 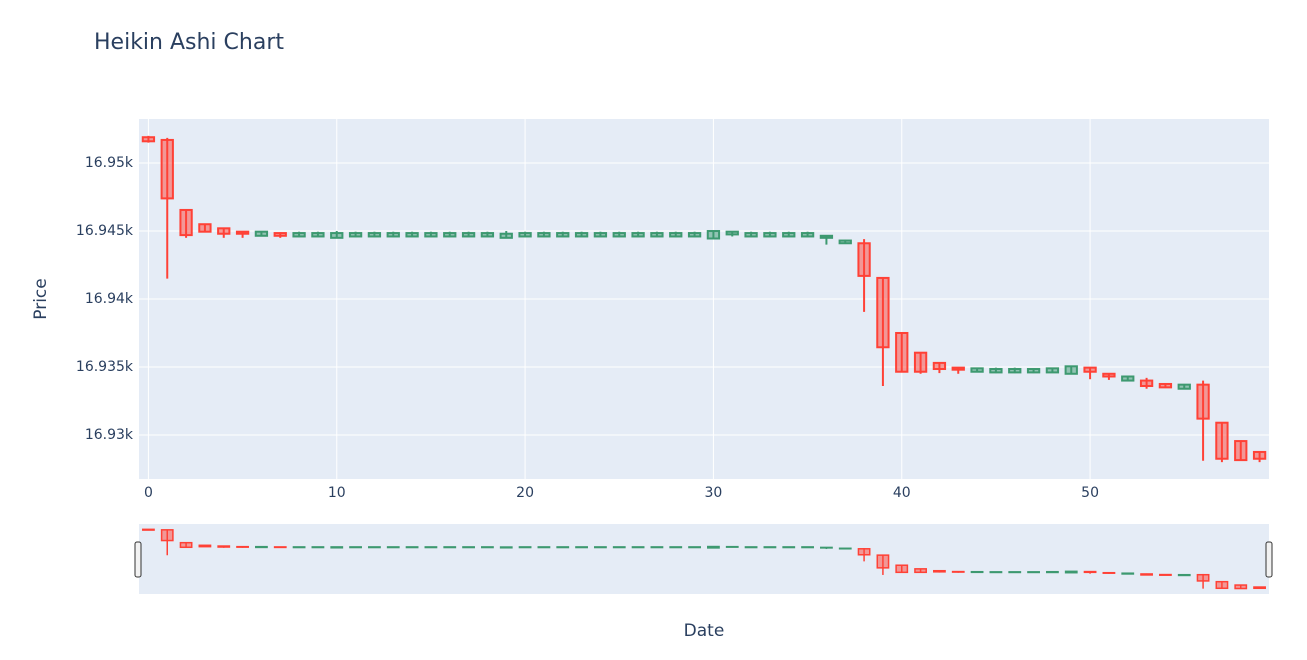 I want to click on x-tick-label: 50, so click(x=1090, y=493).